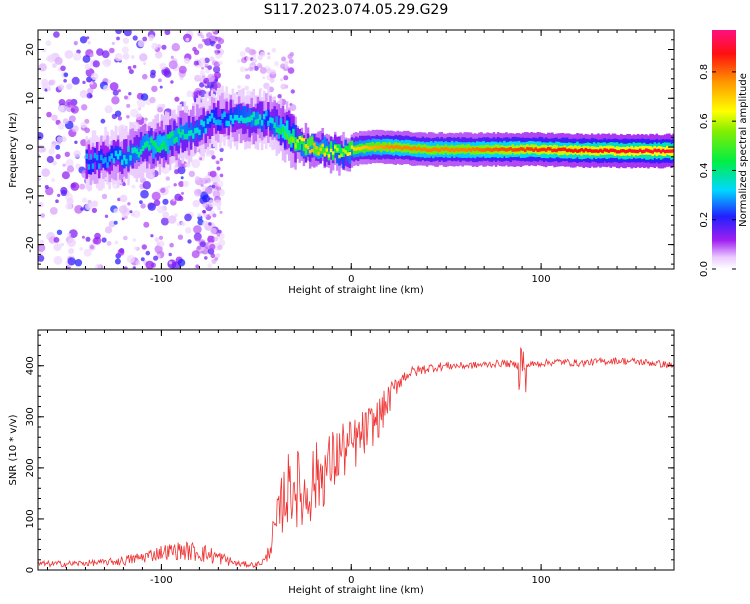 The height and width of the screenshot is (604, 750). What do you see at coordinates (351, 580) in the screenshot?
I see `x-tick-label: 0` at bounding box center [351, 580].